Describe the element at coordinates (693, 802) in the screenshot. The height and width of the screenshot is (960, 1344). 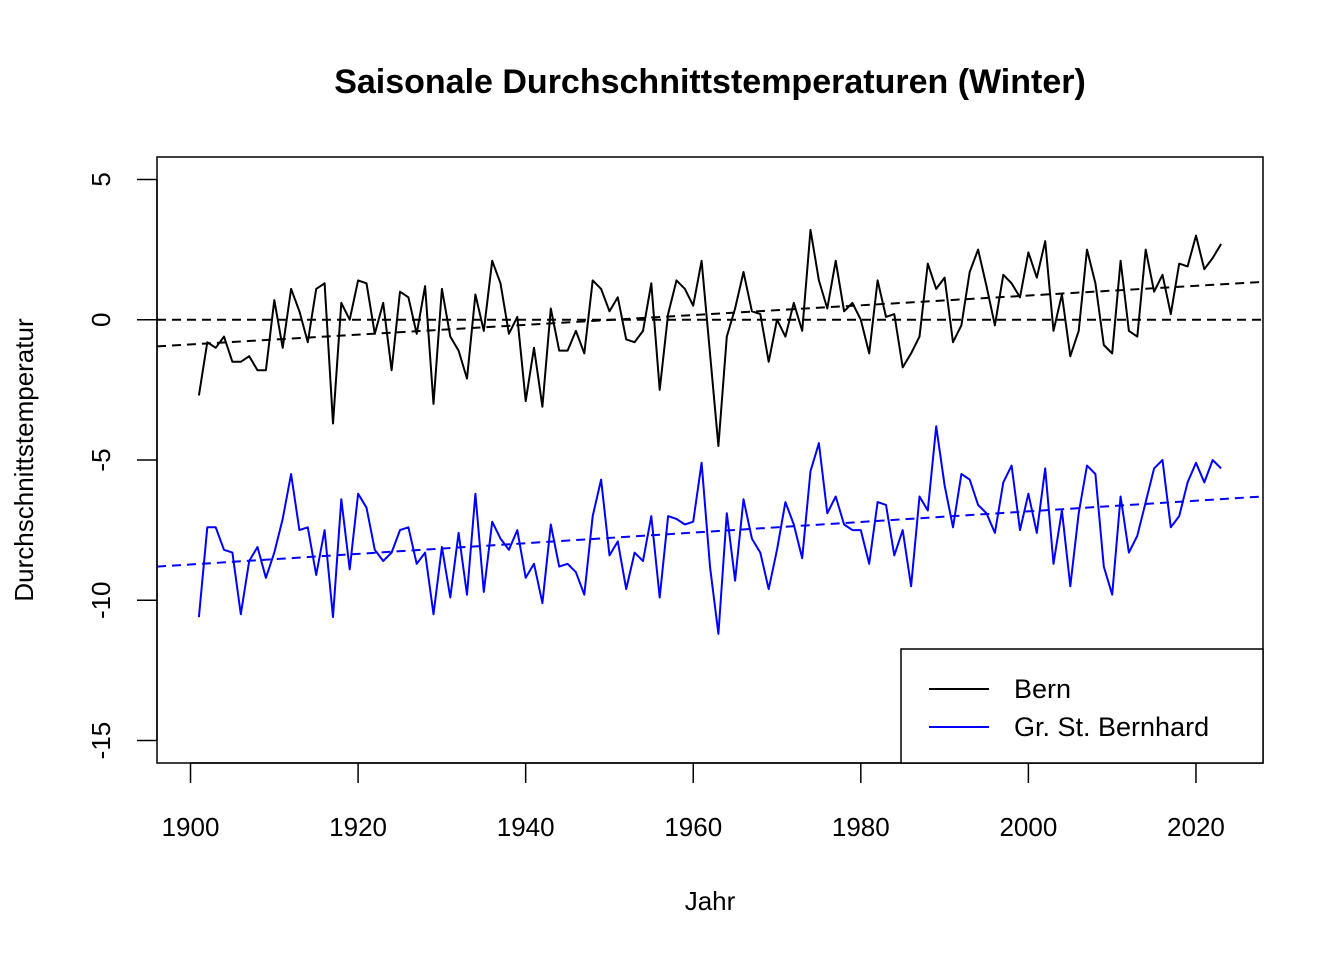
I see `x-axis: 1900 1920 1940 1960 1980 2000 2020` at that location.